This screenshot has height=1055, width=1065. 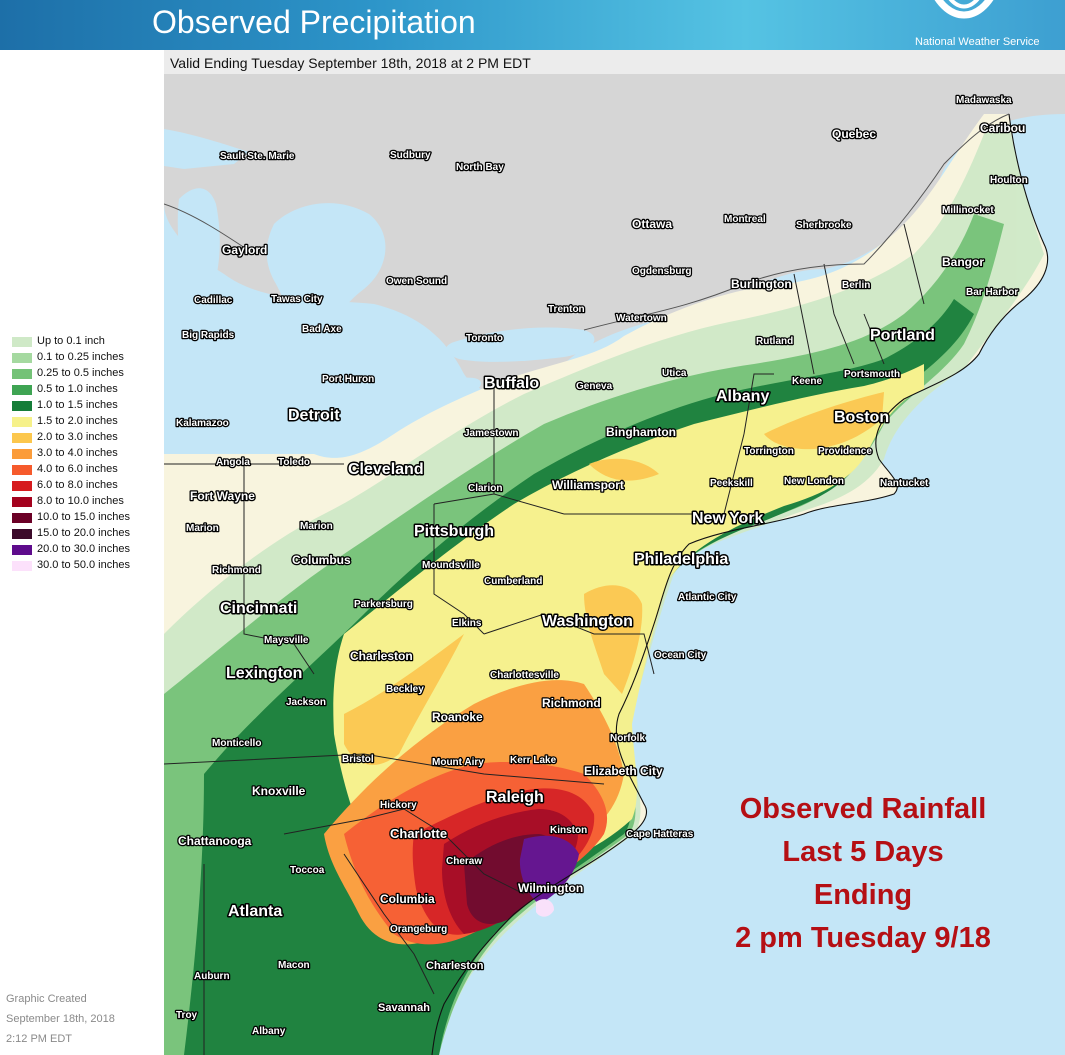 What do you see at coordinates (861, 417) in the screenshot?
I see `city-boston: Boston` at bounding box center [861, 417].